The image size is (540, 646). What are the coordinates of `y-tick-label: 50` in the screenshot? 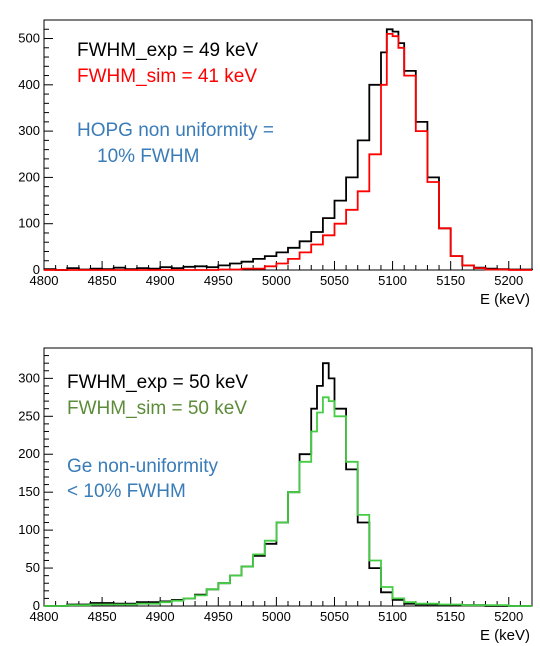 It's located at (33, 567).